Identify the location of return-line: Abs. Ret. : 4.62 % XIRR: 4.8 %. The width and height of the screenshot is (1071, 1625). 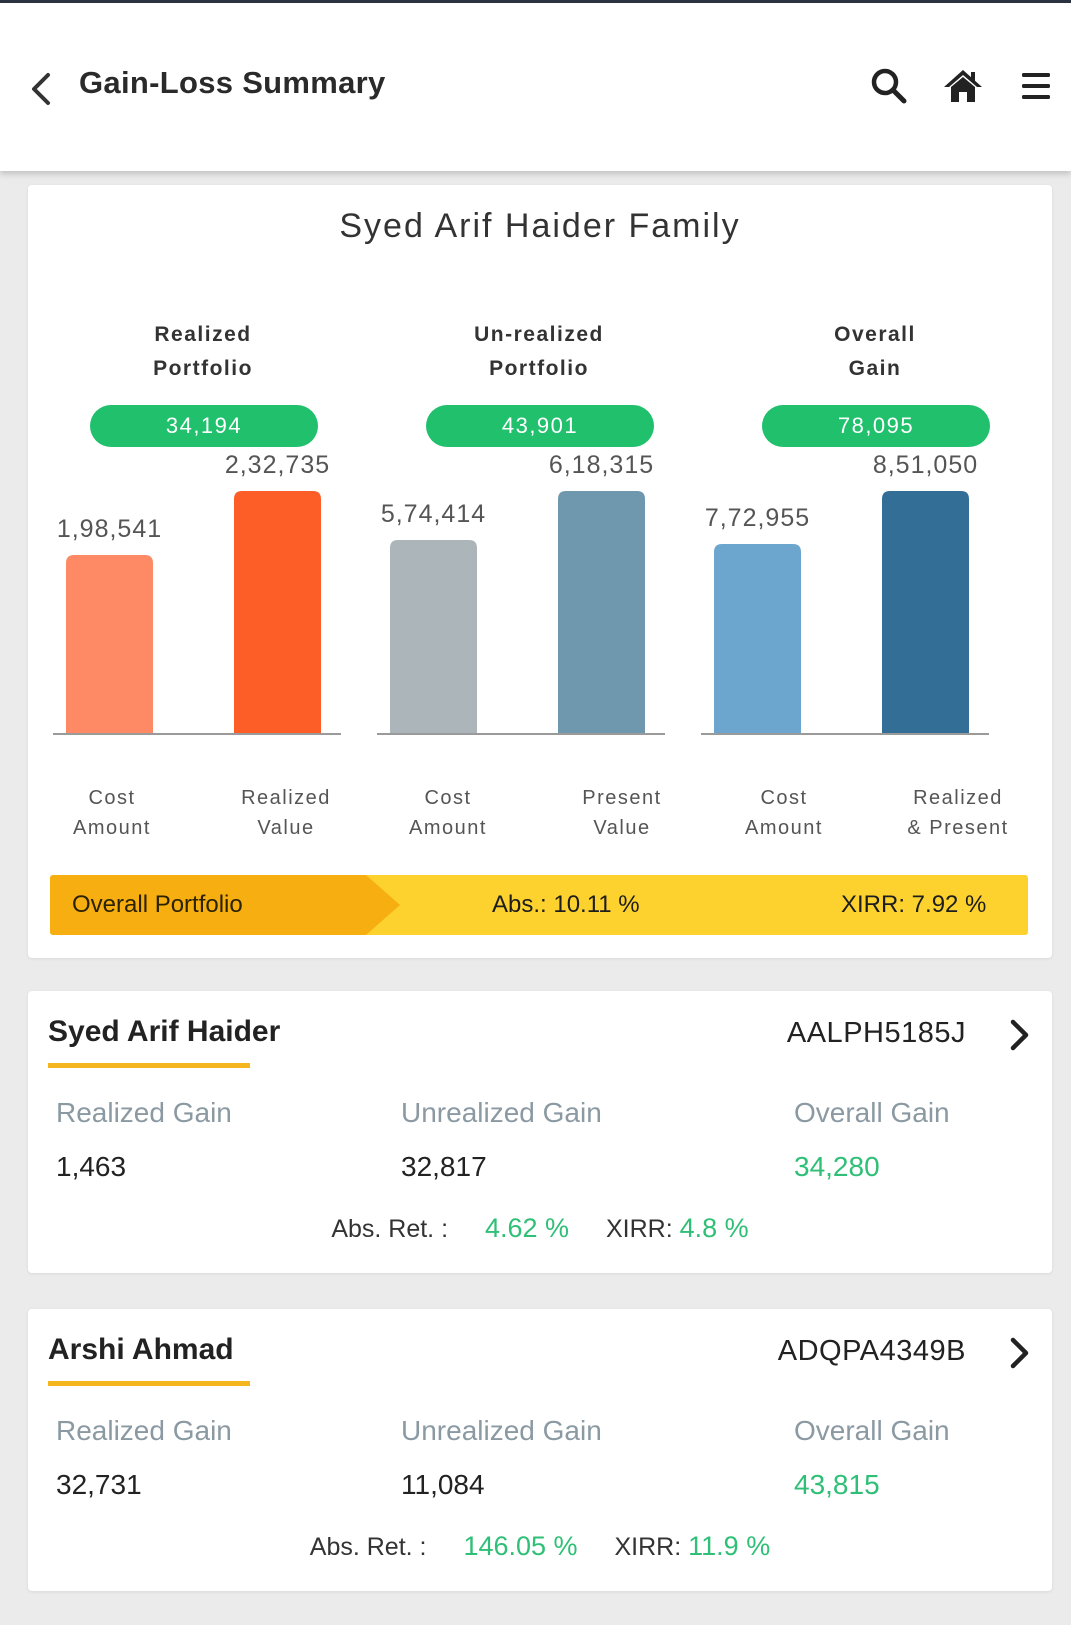
(540, 1228).